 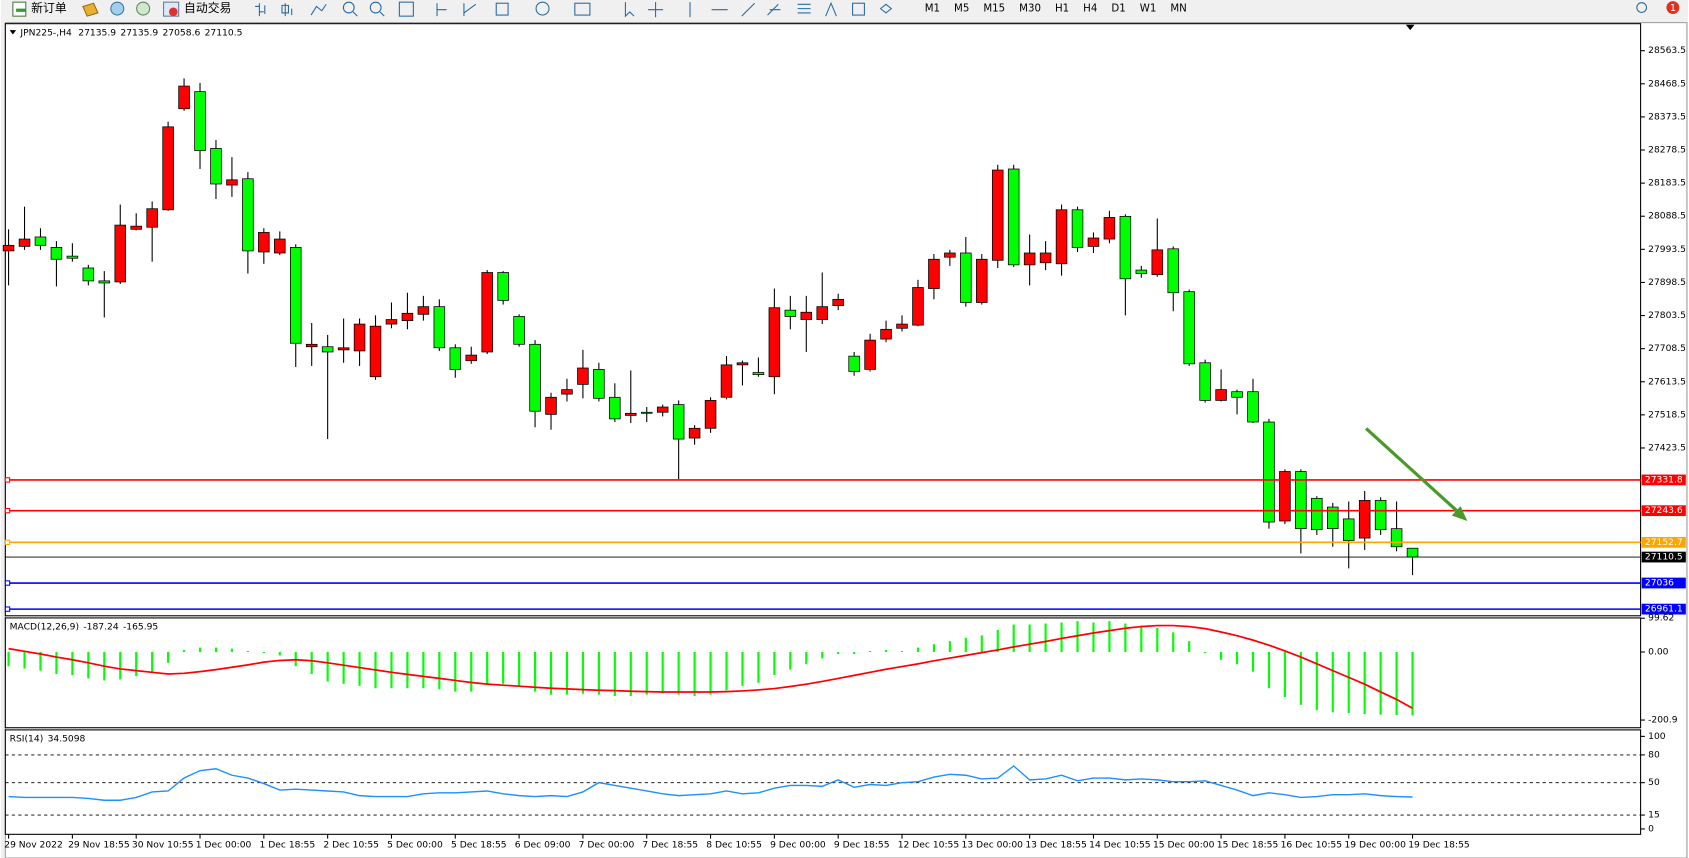 I want to click on y-tick-label: 28468.5, so click(x=1667, y=84).